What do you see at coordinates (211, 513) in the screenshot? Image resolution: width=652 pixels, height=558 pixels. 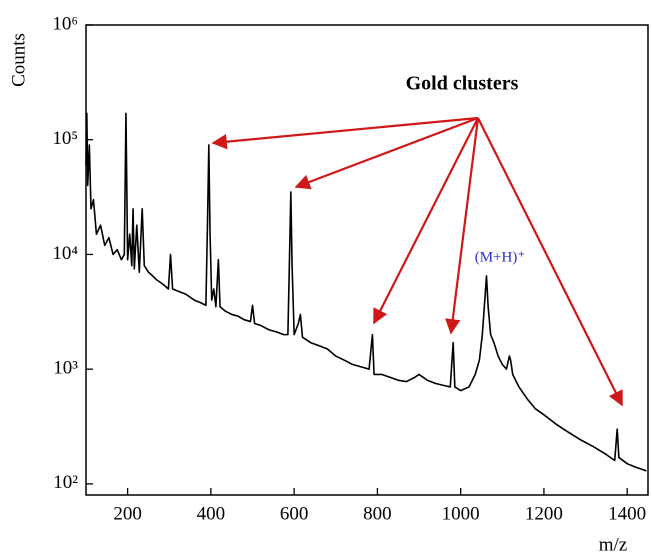 I see `x-tick-label: 400` at bounding box center [211, 513].